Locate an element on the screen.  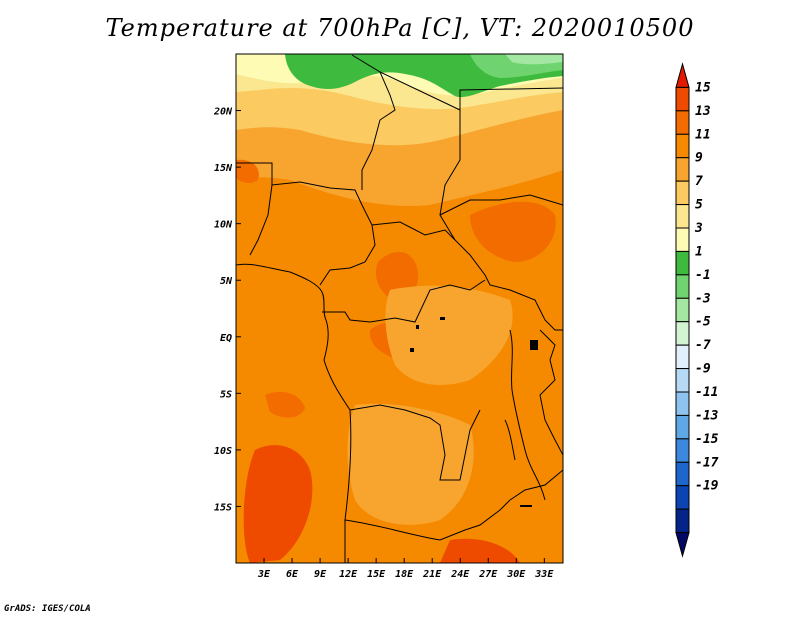
colorbar-label: -15 is located at coordinates (707, 439).